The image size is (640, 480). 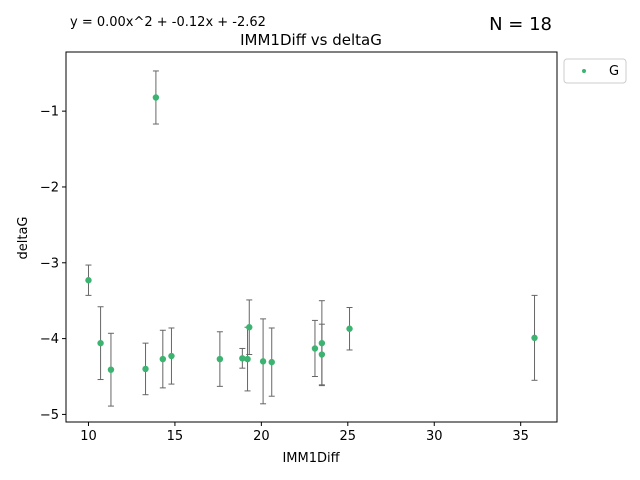 I want to click on x-tick-label: 20, so click(x=261, y=436).